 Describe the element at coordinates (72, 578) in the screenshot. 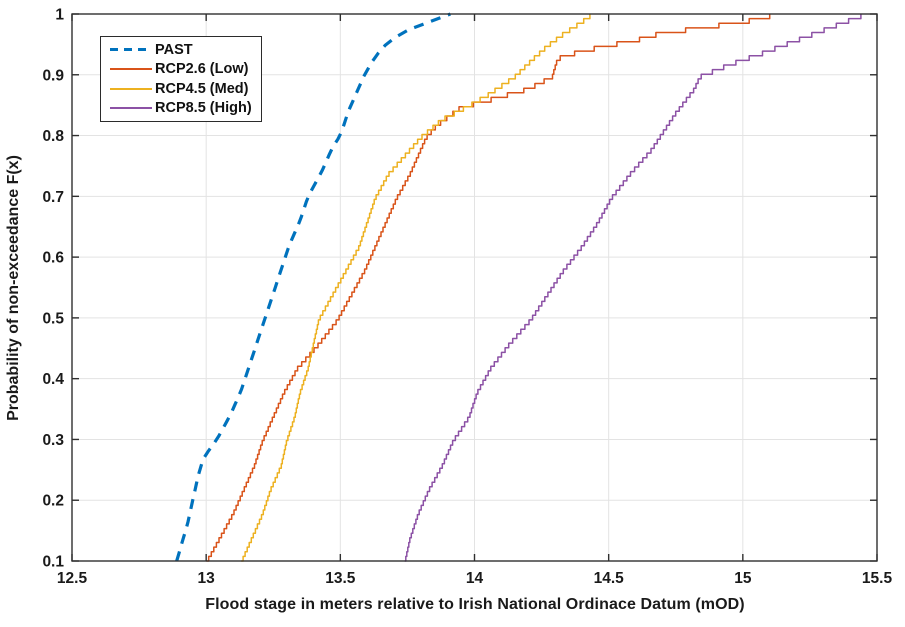

I see `x-tick-label: 12.5` at that location.